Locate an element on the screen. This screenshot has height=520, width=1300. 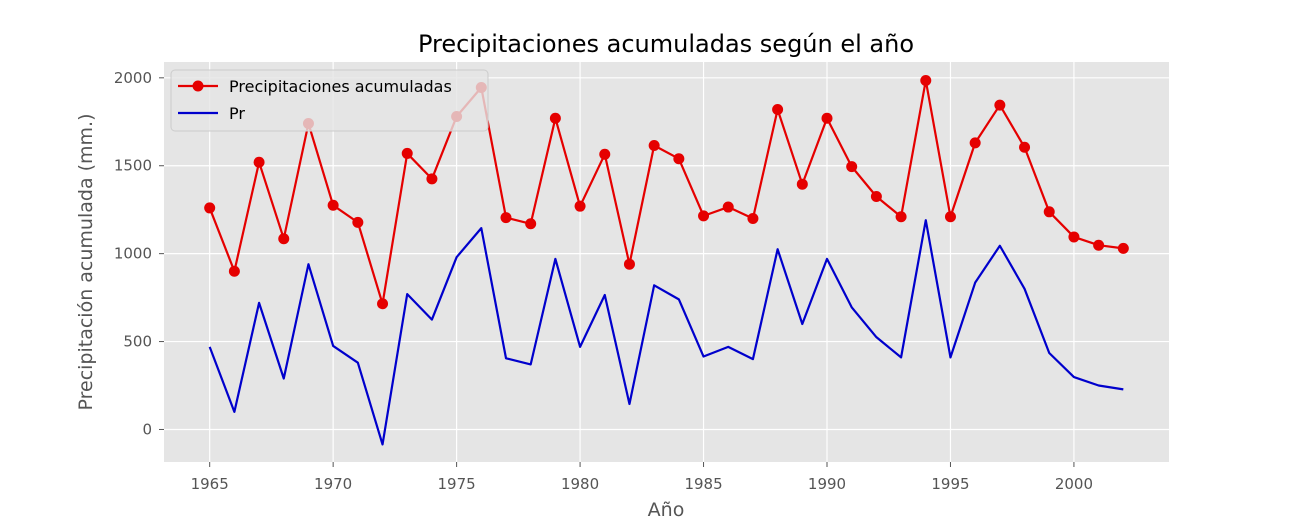
y-tick-label: 2000 is located at coordinates (133, 78).